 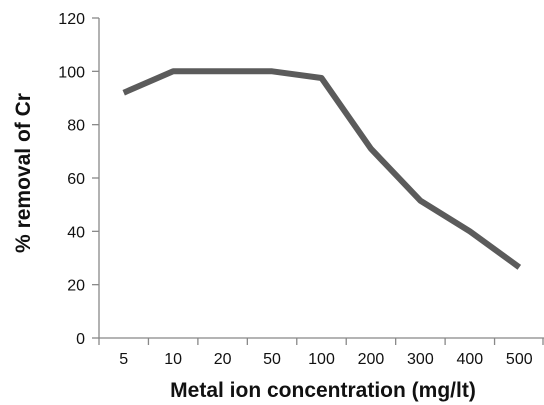 What do you see at coordinates (76, 126) in the screenshot?
I see `y-tick-label: 80` at bounding box center [76, 126].